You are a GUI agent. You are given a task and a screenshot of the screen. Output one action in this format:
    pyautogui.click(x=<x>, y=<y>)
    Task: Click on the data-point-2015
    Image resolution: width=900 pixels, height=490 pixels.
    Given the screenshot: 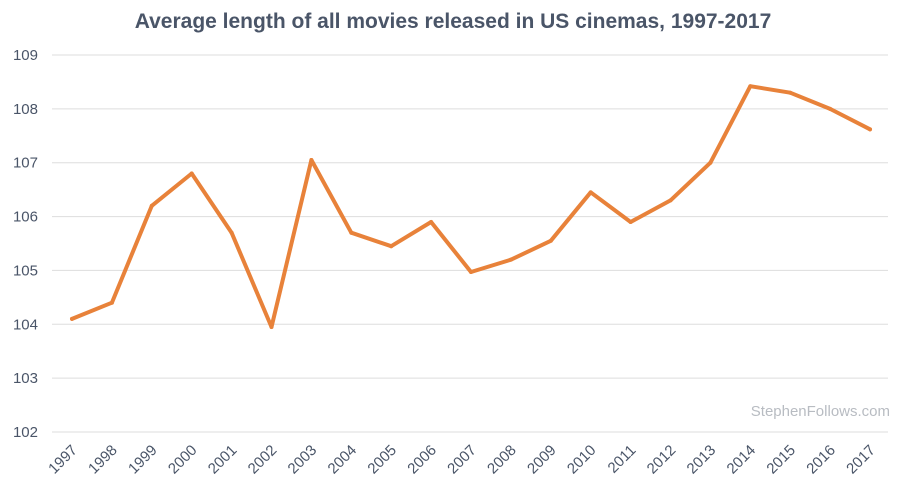 What is the action you would take?
    pyautogui.click(x=790, y=92)
    